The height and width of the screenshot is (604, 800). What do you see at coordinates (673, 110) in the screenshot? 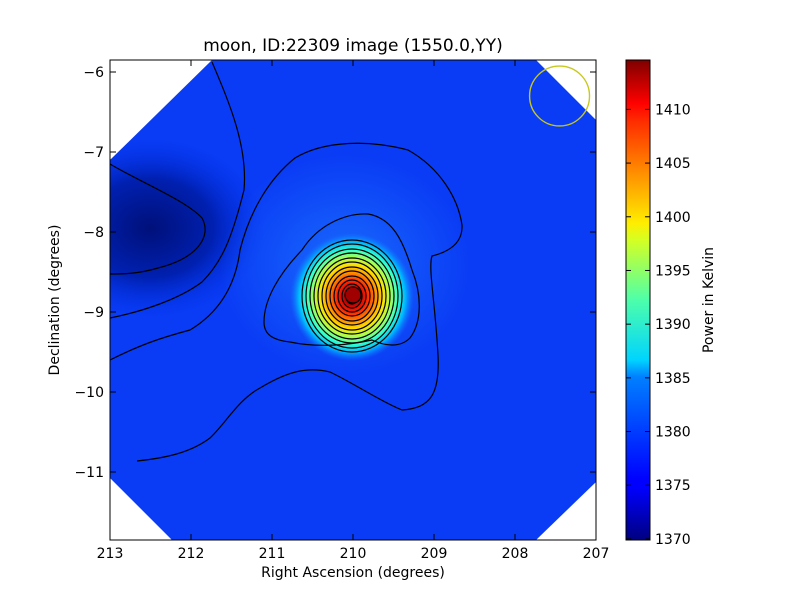
I see `colorbar-tick-label: 1410` at bounding box center [673, 110].